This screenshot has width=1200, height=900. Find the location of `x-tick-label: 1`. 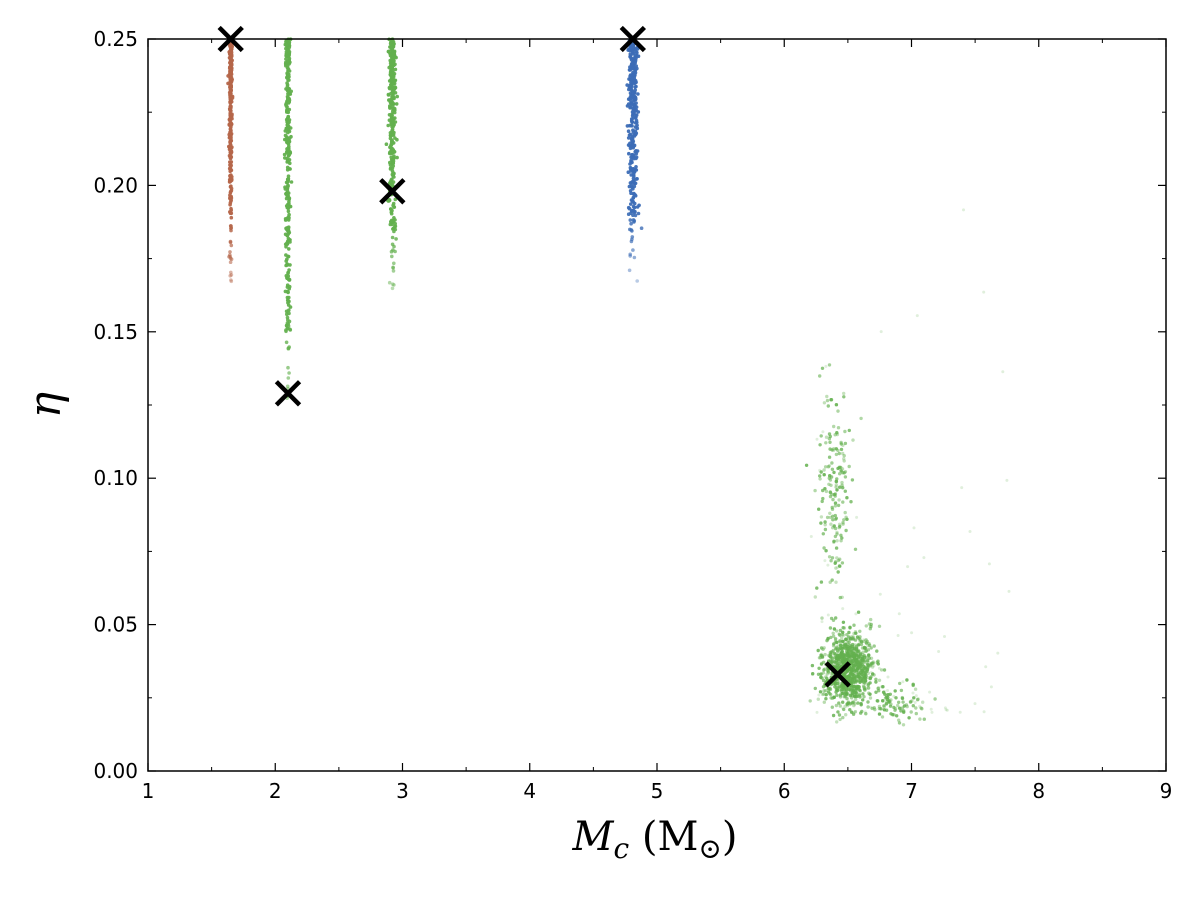

x-tick-label: 1 is located at coordinates (148, 791).